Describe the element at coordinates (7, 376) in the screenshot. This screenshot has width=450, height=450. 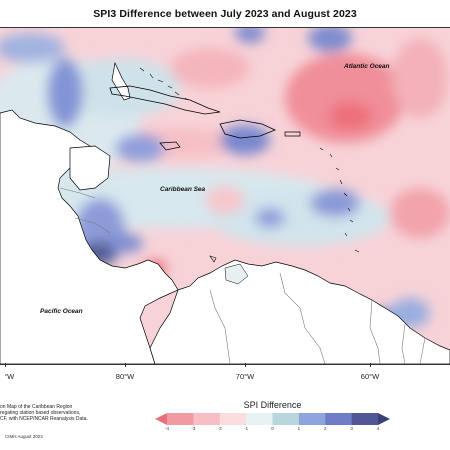
I see `tick-label-90w: 90°W` at that location.